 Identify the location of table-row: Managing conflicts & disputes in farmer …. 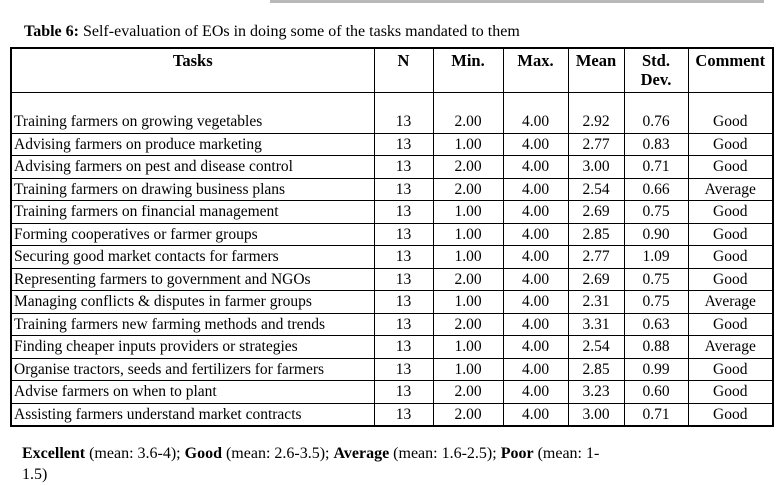
(392, 302).